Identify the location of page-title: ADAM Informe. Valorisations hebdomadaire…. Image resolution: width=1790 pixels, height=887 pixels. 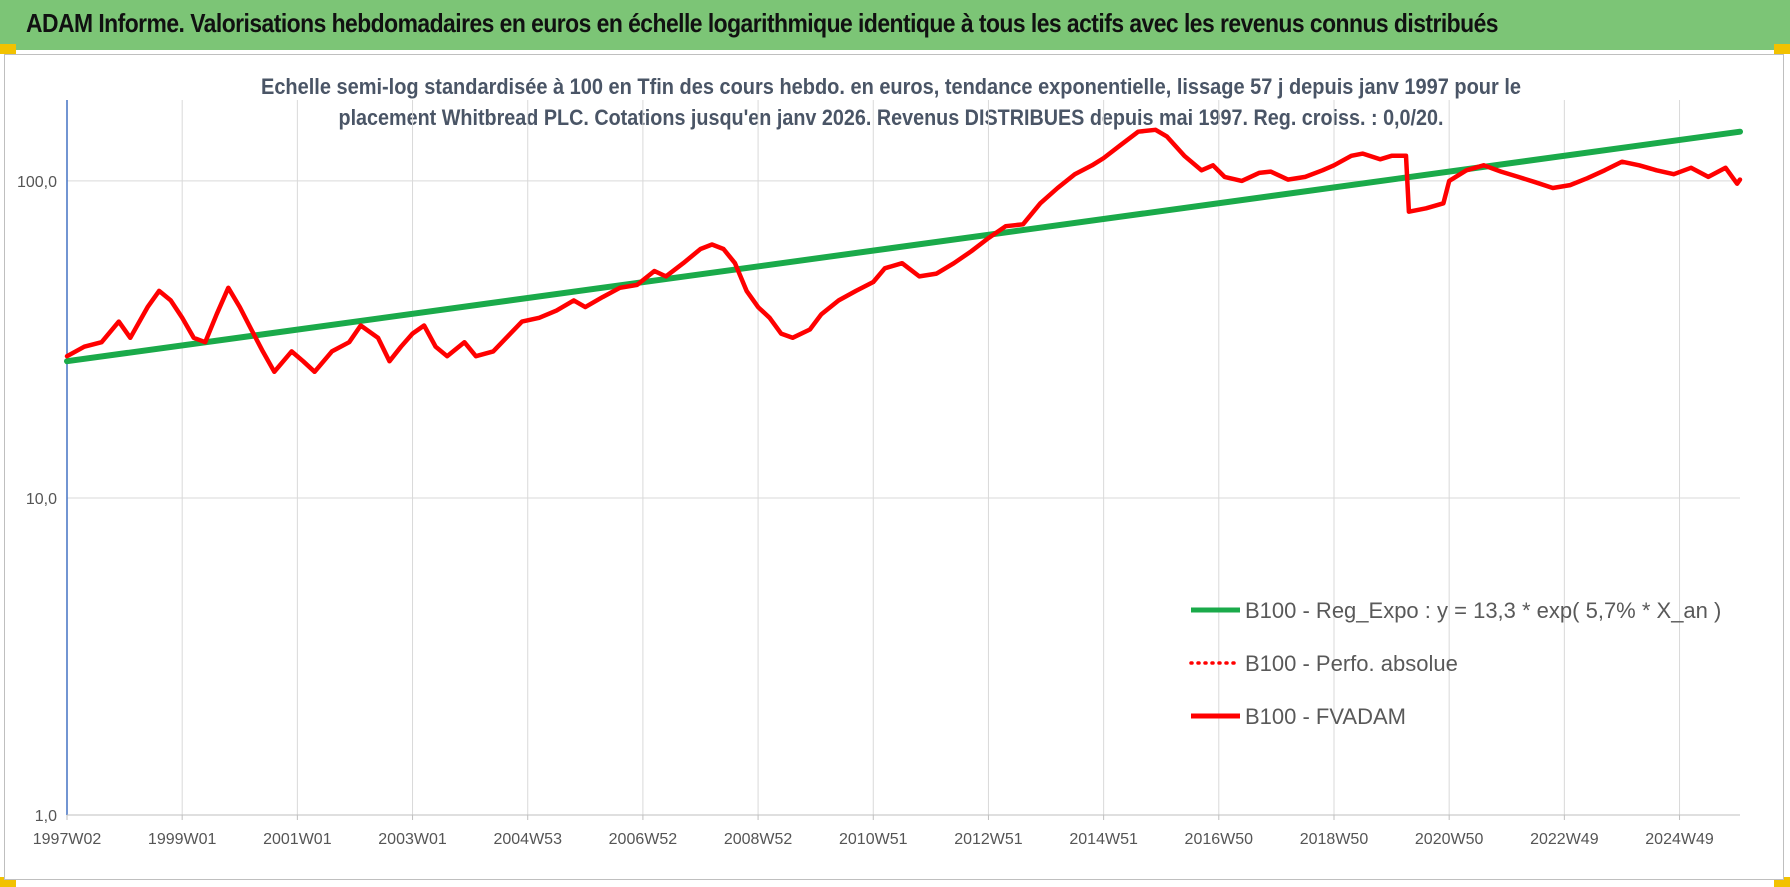
(762, 23).